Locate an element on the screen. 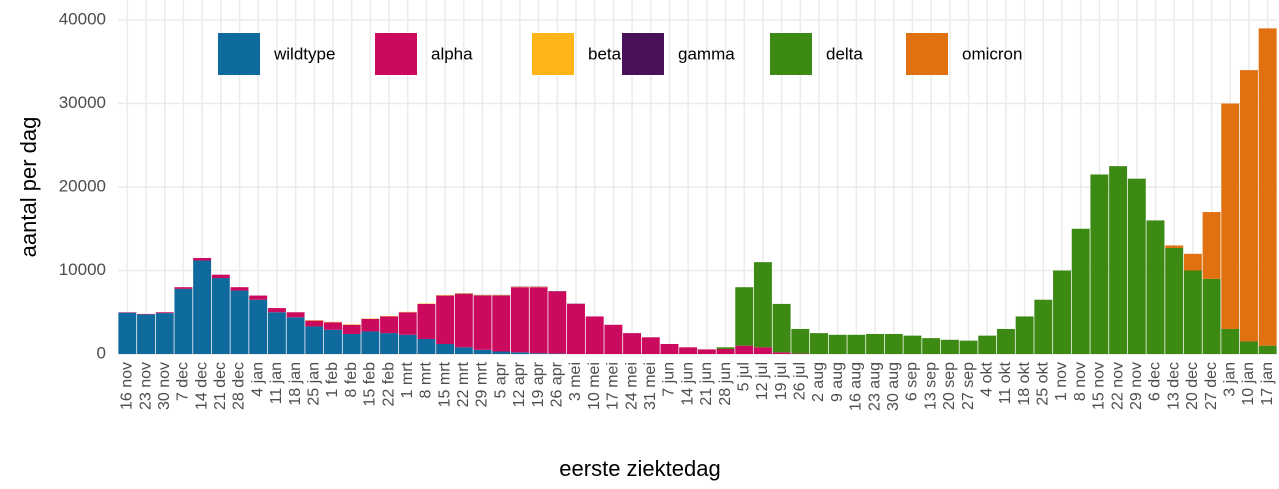  x-tick-label: 18 okt is located at coordinates (1024, 383).